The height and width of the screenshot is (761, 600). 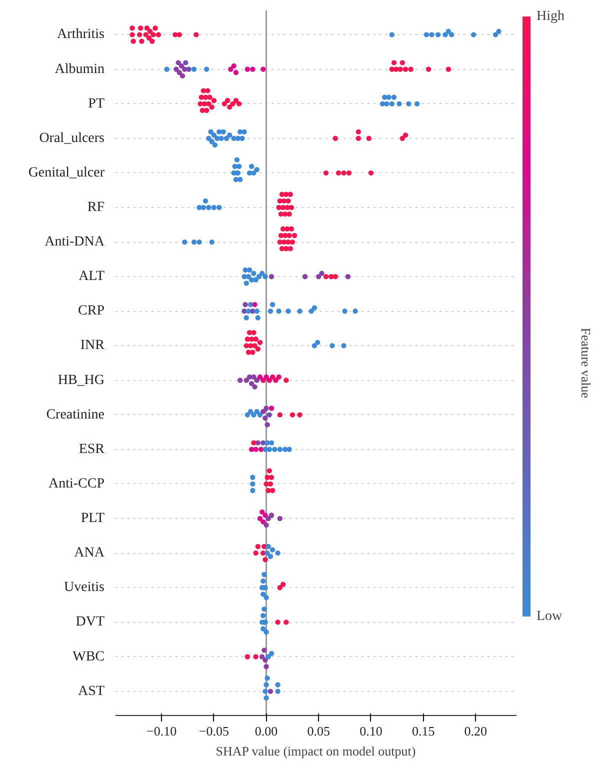 What do you see at coordinates (92, 449) in the screenshot?
I see `y-tick-label: ESR` at bounding box center [92, 449].